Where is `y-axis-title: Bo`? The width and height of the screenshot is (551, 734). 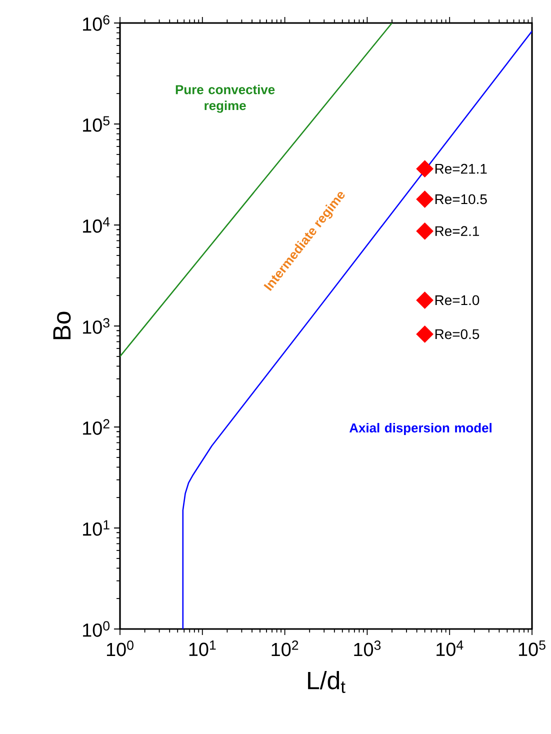
y-axis-title: Bo is located at coordinates (62, 326).